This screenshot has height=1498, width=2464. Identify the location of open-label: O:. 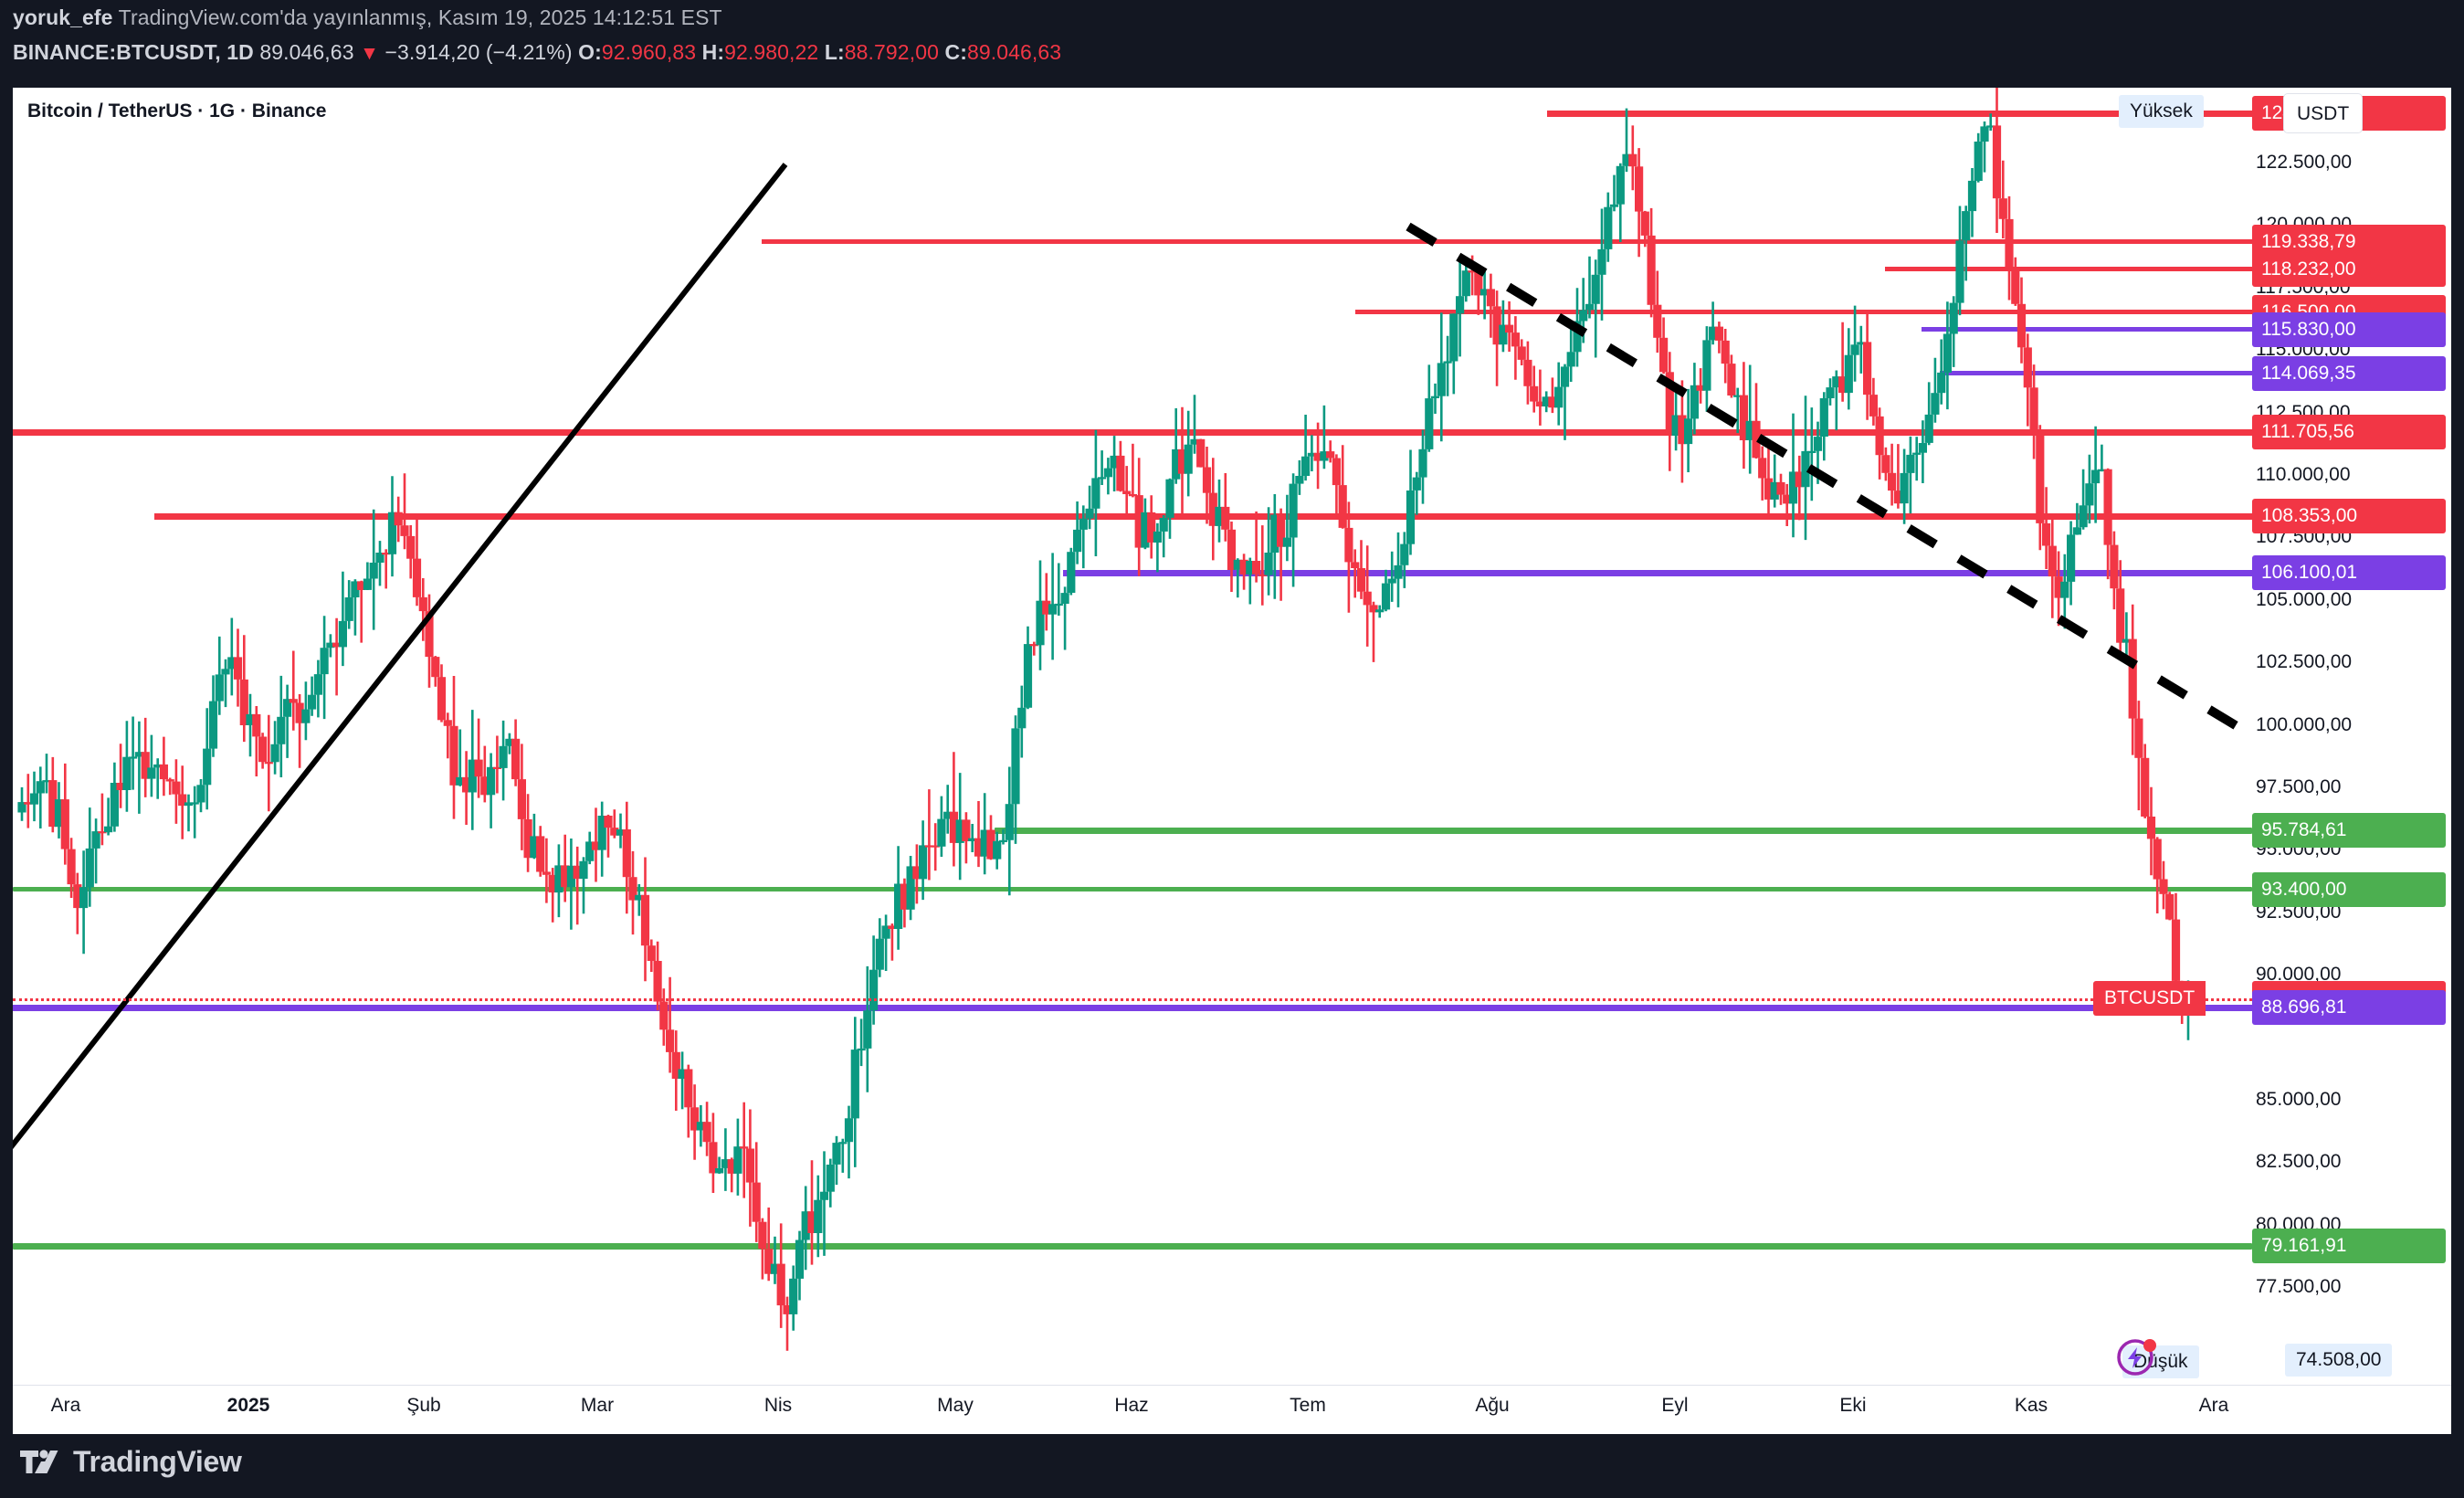
(590, 52).